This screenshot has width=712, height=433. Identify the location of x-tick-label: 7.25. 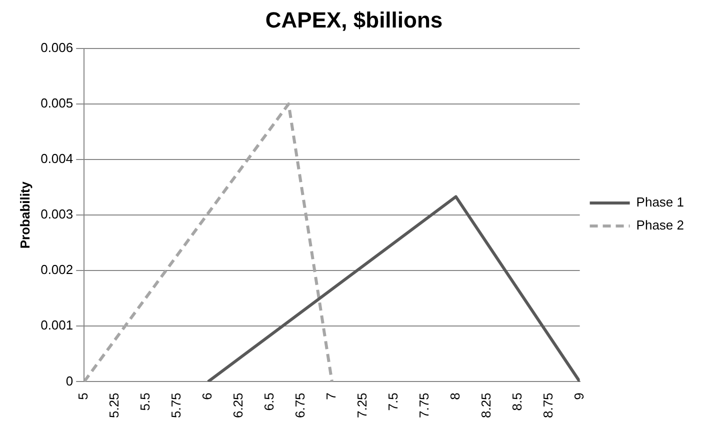
(362, 405).